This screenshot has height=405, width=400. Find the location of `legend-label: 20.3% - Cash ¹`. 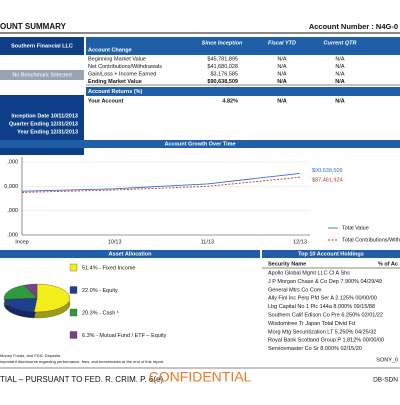

legend-label: 20.3% - Cash ¹ is located at coordinates (100, 313).